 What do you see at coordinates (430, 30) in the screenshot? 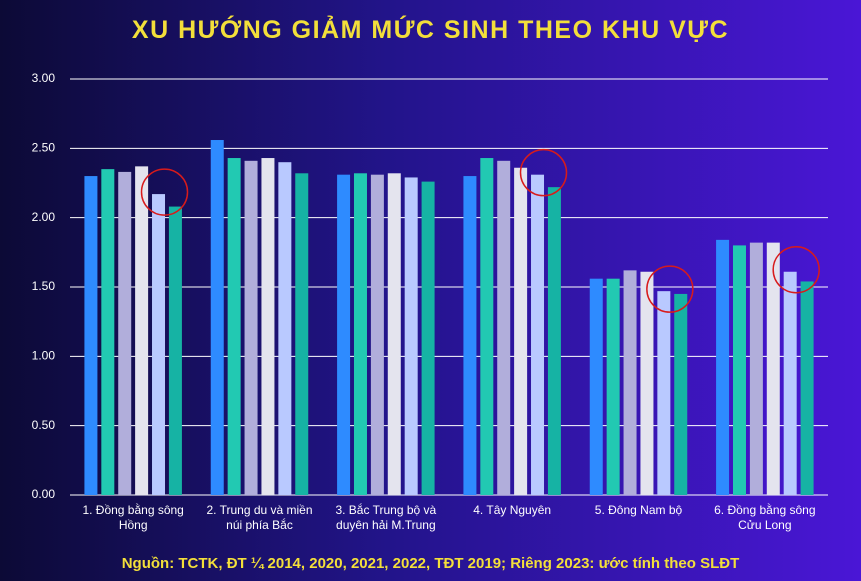
I see `chart-title: XU HƯỚNG GIẢM MỨC SINH THEO KHU VỰC` at bounding box center [430, 30].